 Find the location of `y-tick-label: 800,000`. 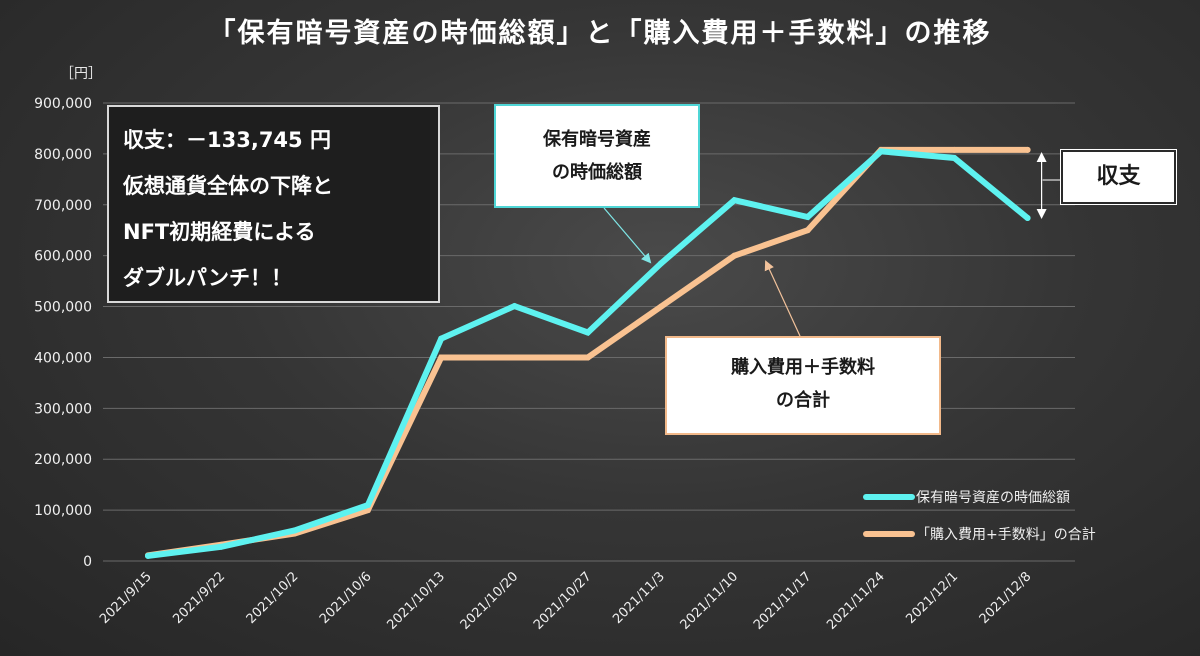

y-tick-label: 800,000 is located at coordinates (63, 155).